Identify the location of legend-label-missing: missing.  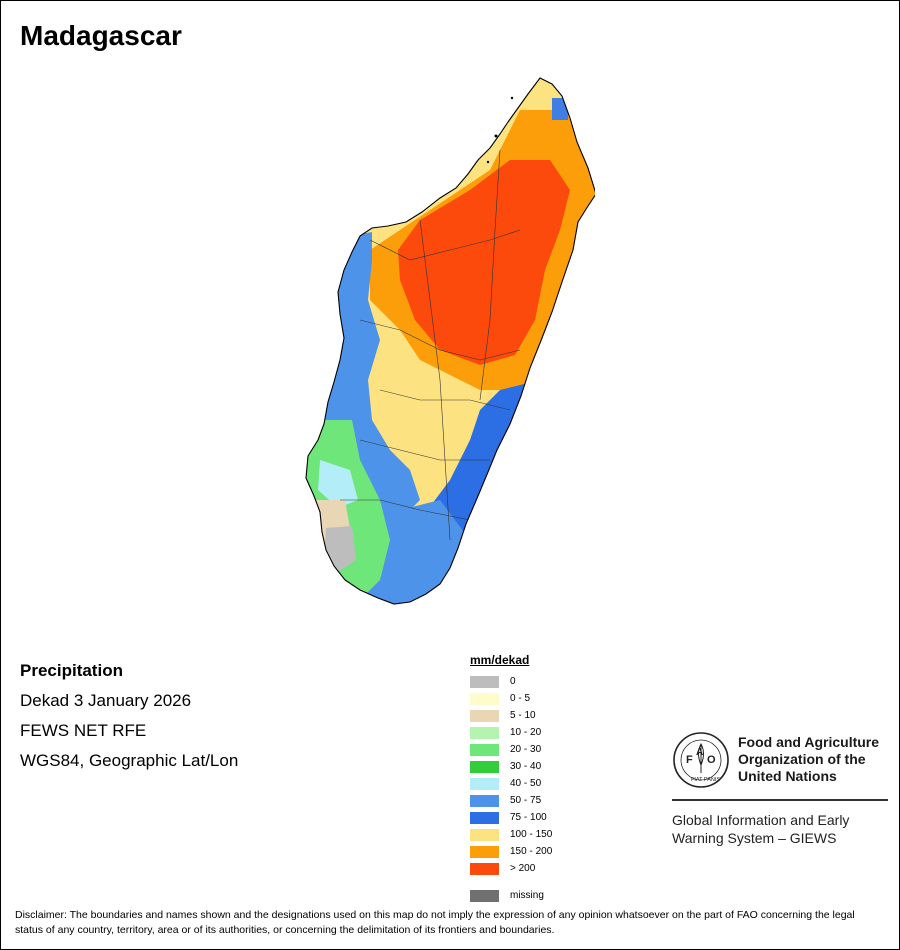
(527, 895).